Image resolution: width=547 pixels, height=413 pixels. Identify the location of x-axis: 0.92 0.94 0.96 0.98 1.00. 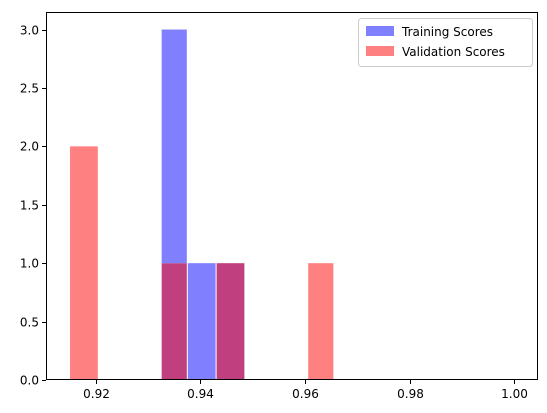
(305, 390).